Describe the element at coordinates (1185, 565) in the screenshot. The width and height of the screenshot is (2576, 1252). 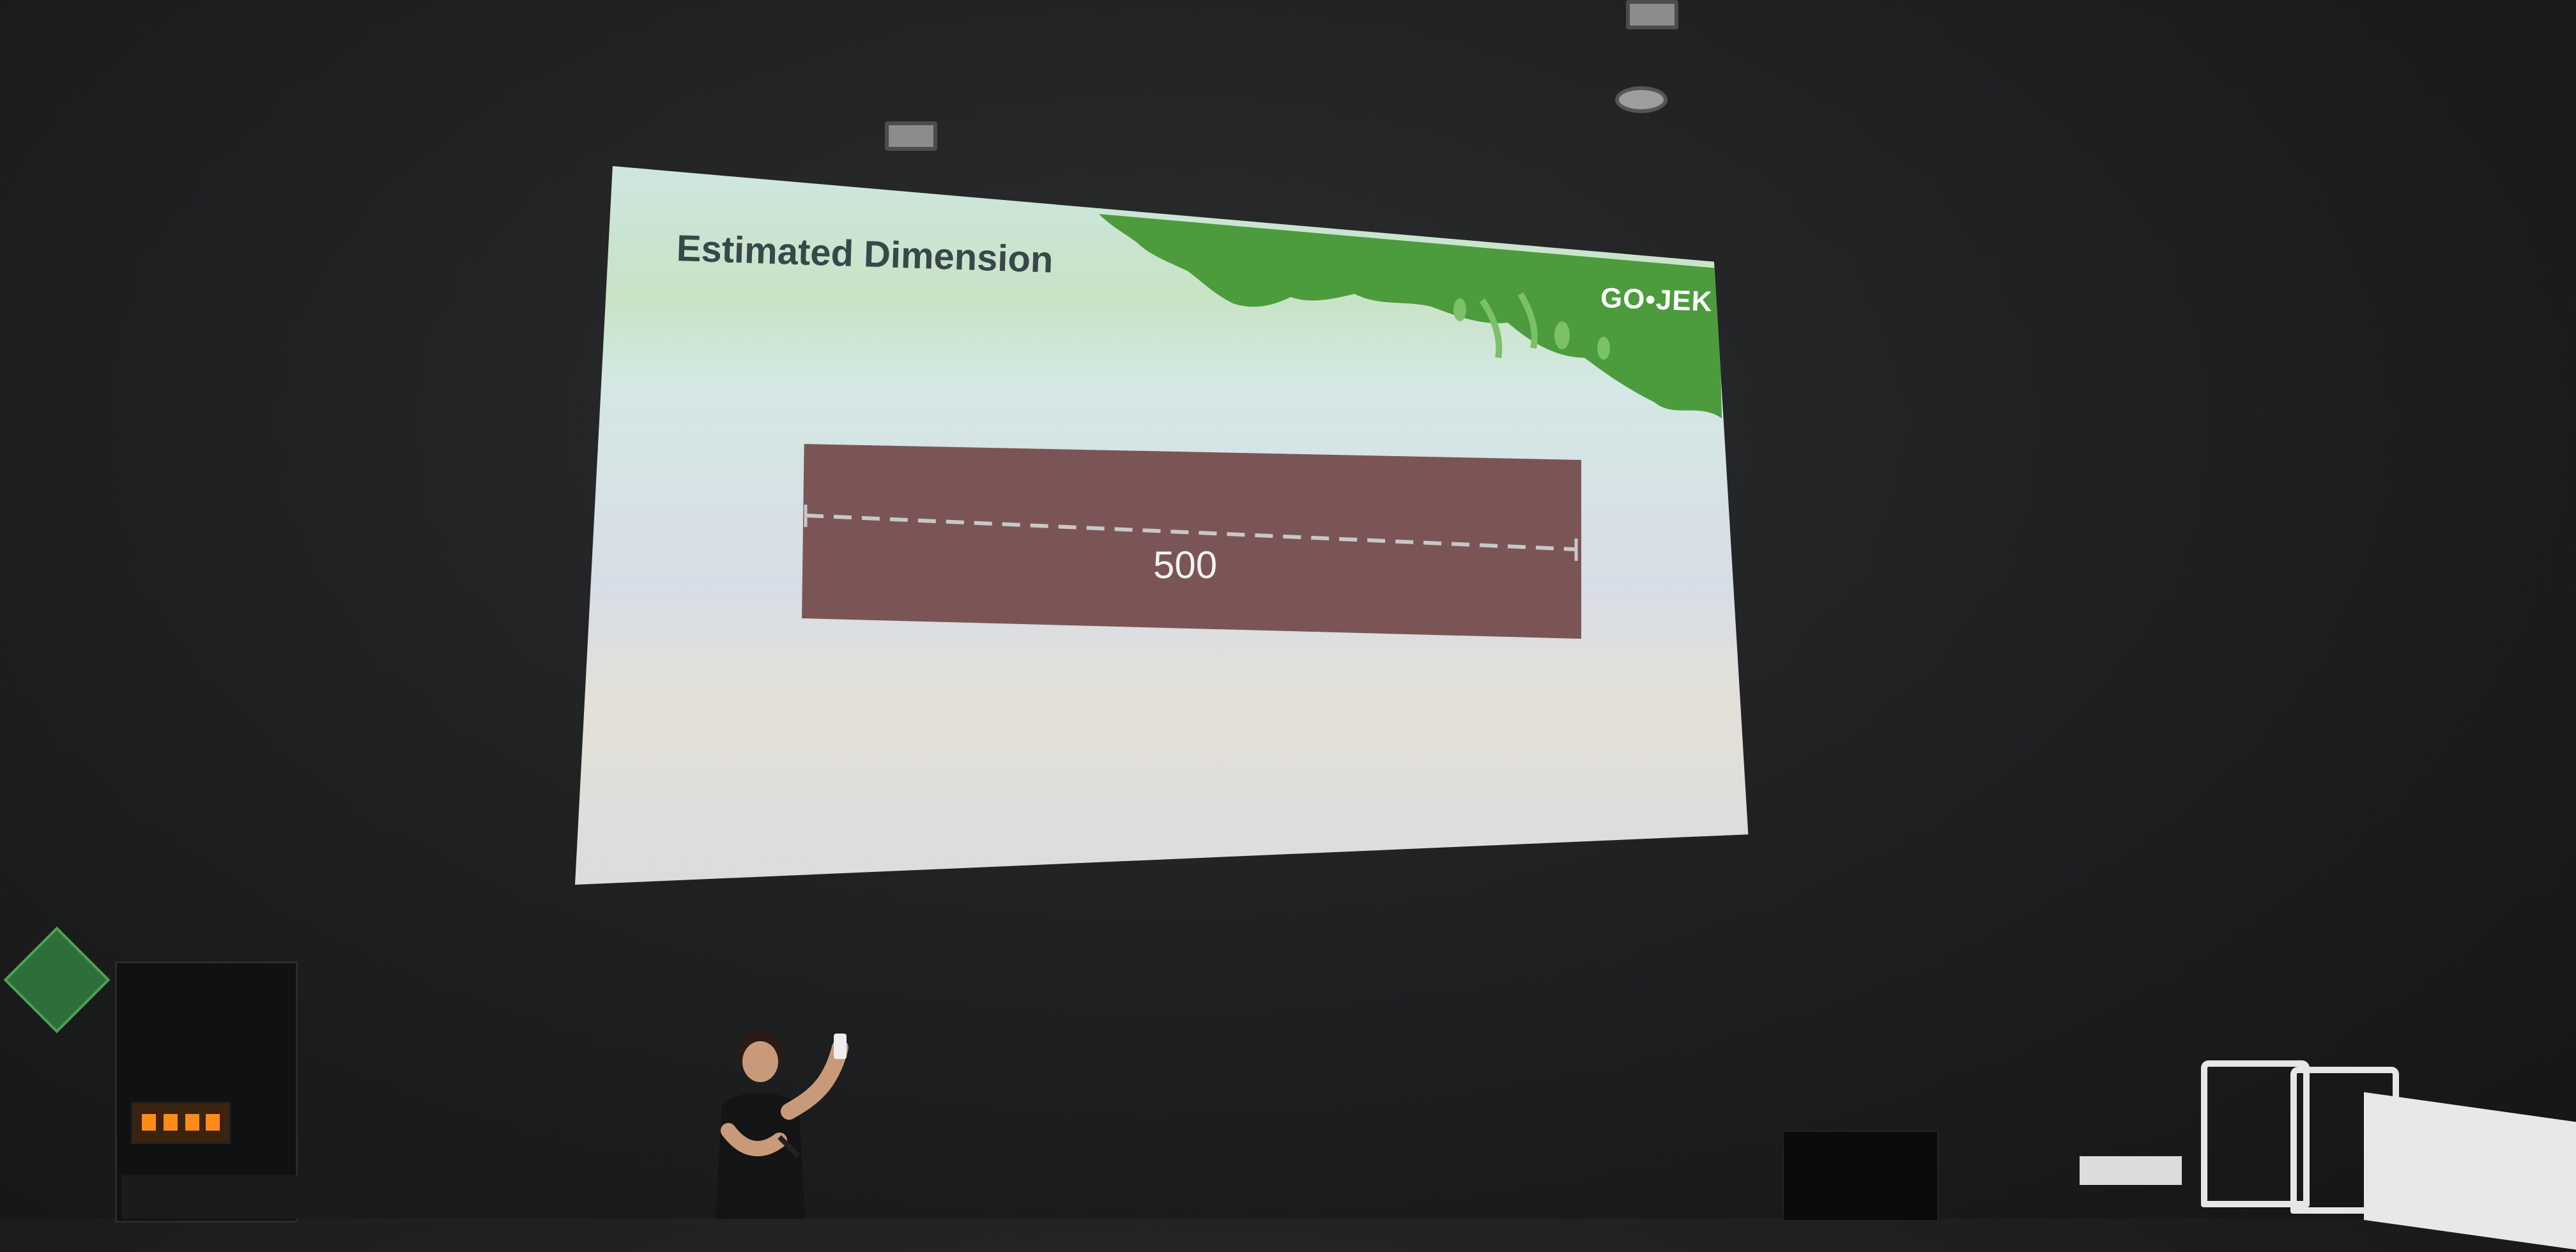
I see `dimension-value-label: 500` at that location.